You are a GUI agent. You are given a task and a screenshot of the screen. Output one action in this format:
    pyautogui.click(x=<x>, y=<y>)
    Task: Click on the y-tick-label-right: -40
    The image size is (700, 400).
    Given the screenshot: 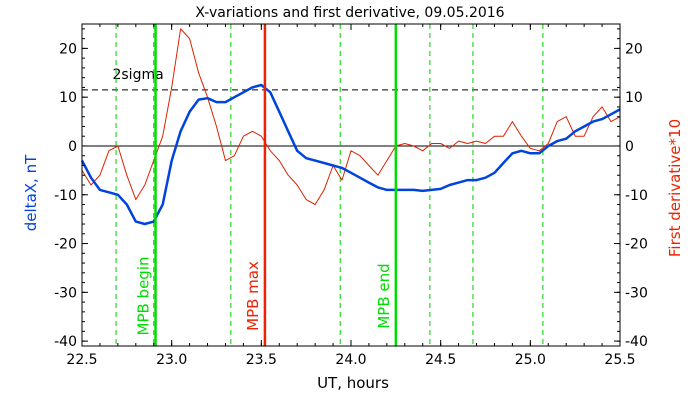 What is the action you would take?
    pyautogui.click(x=636, y=342)
    